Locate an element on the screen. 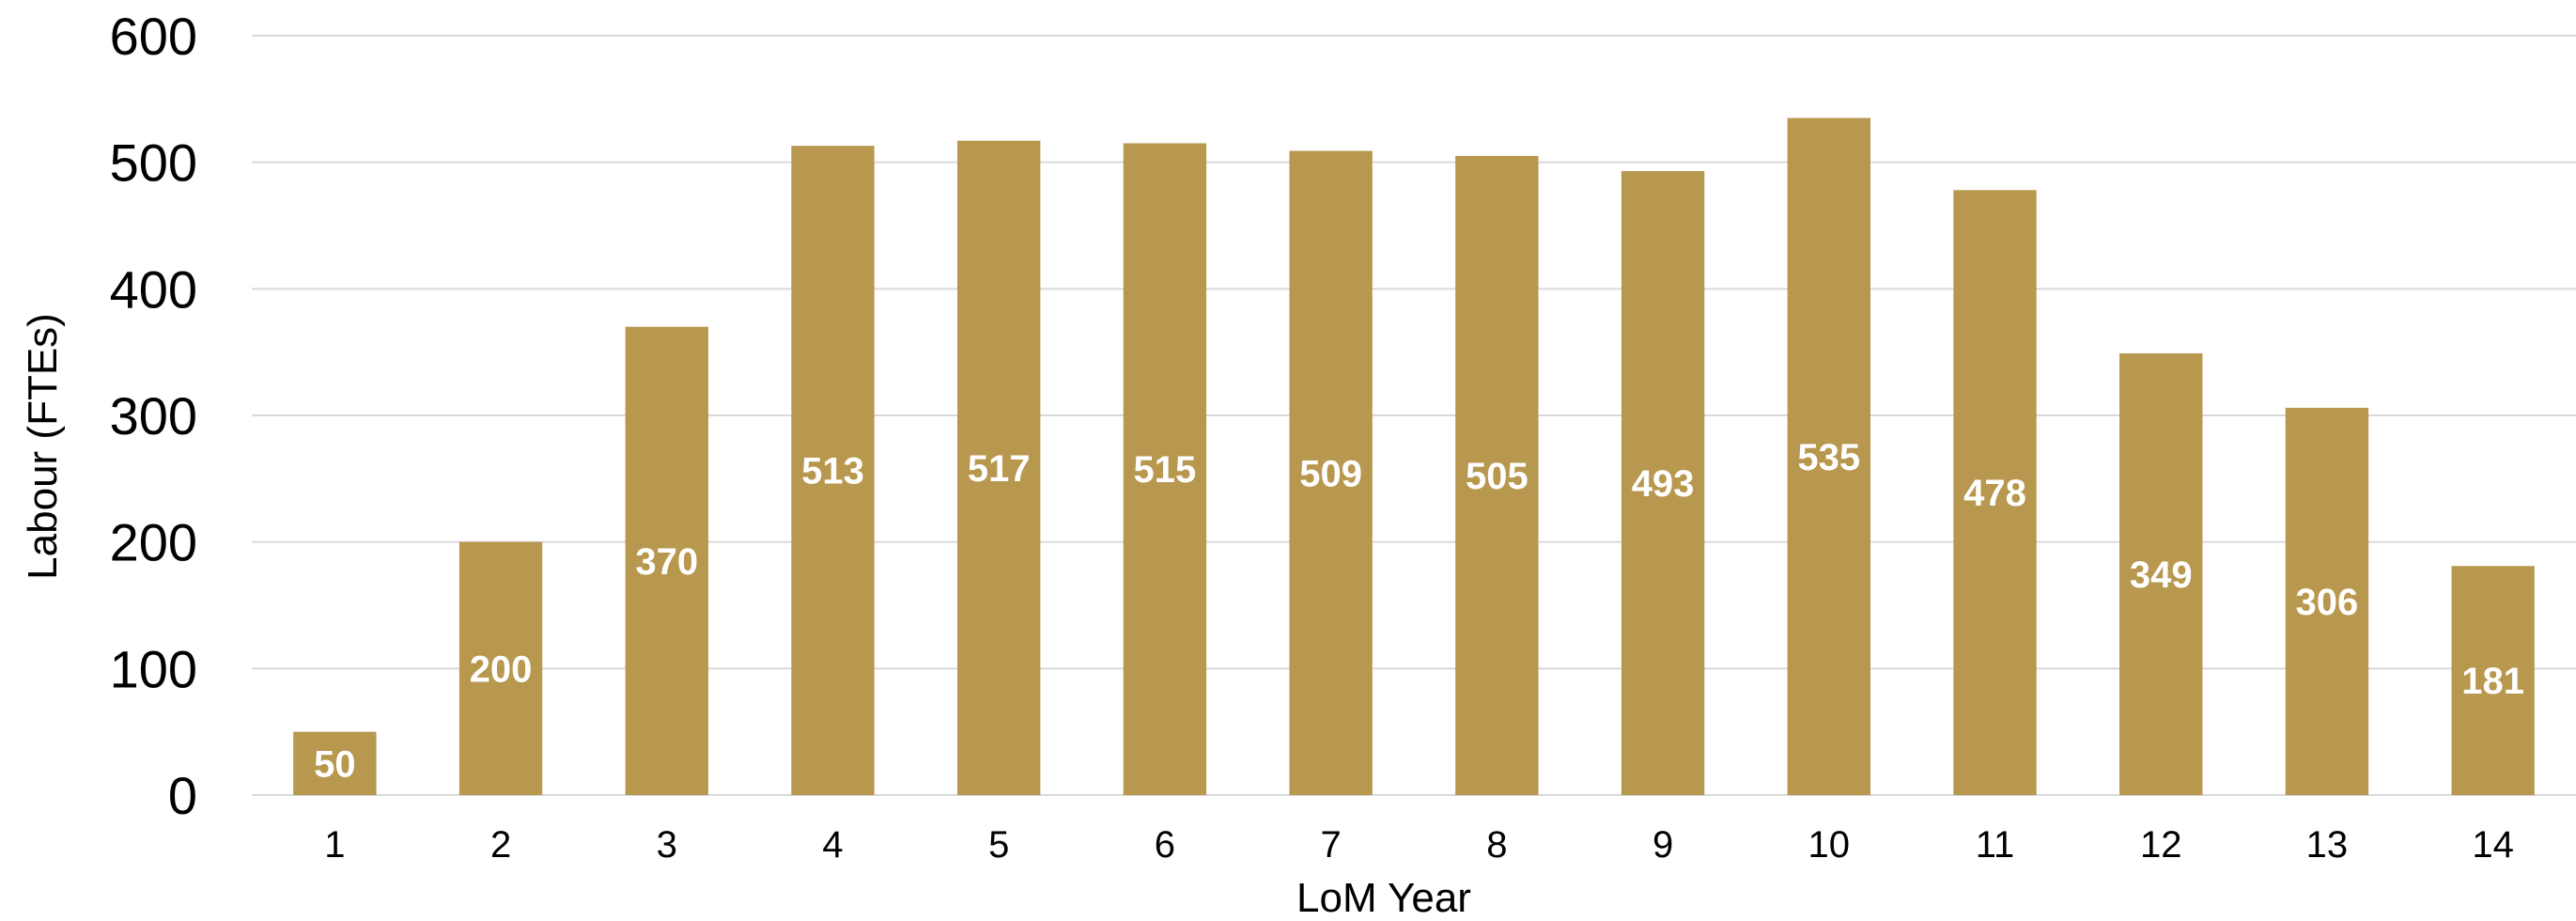 This screenshot has width=2576, height=921. y-axis-ticks: 0 100 200 300 400 500 600 is located at coordinates (154, 416).